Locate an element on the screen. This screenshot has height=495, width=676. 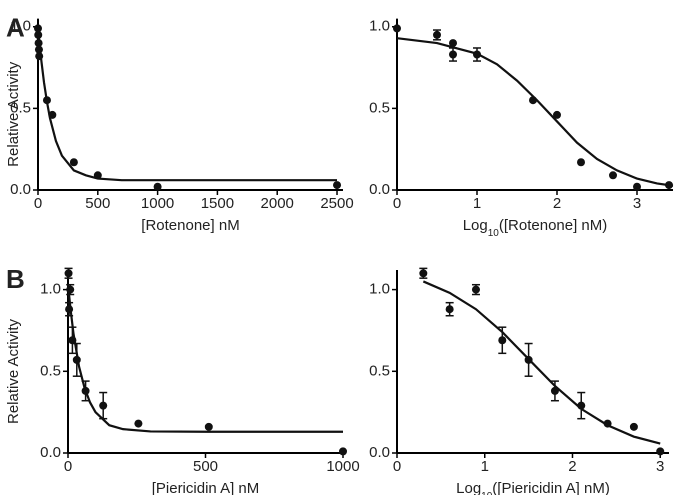
x-axis-label: Log10([Piericidin A] nM) is located at coordinates (533, 487).